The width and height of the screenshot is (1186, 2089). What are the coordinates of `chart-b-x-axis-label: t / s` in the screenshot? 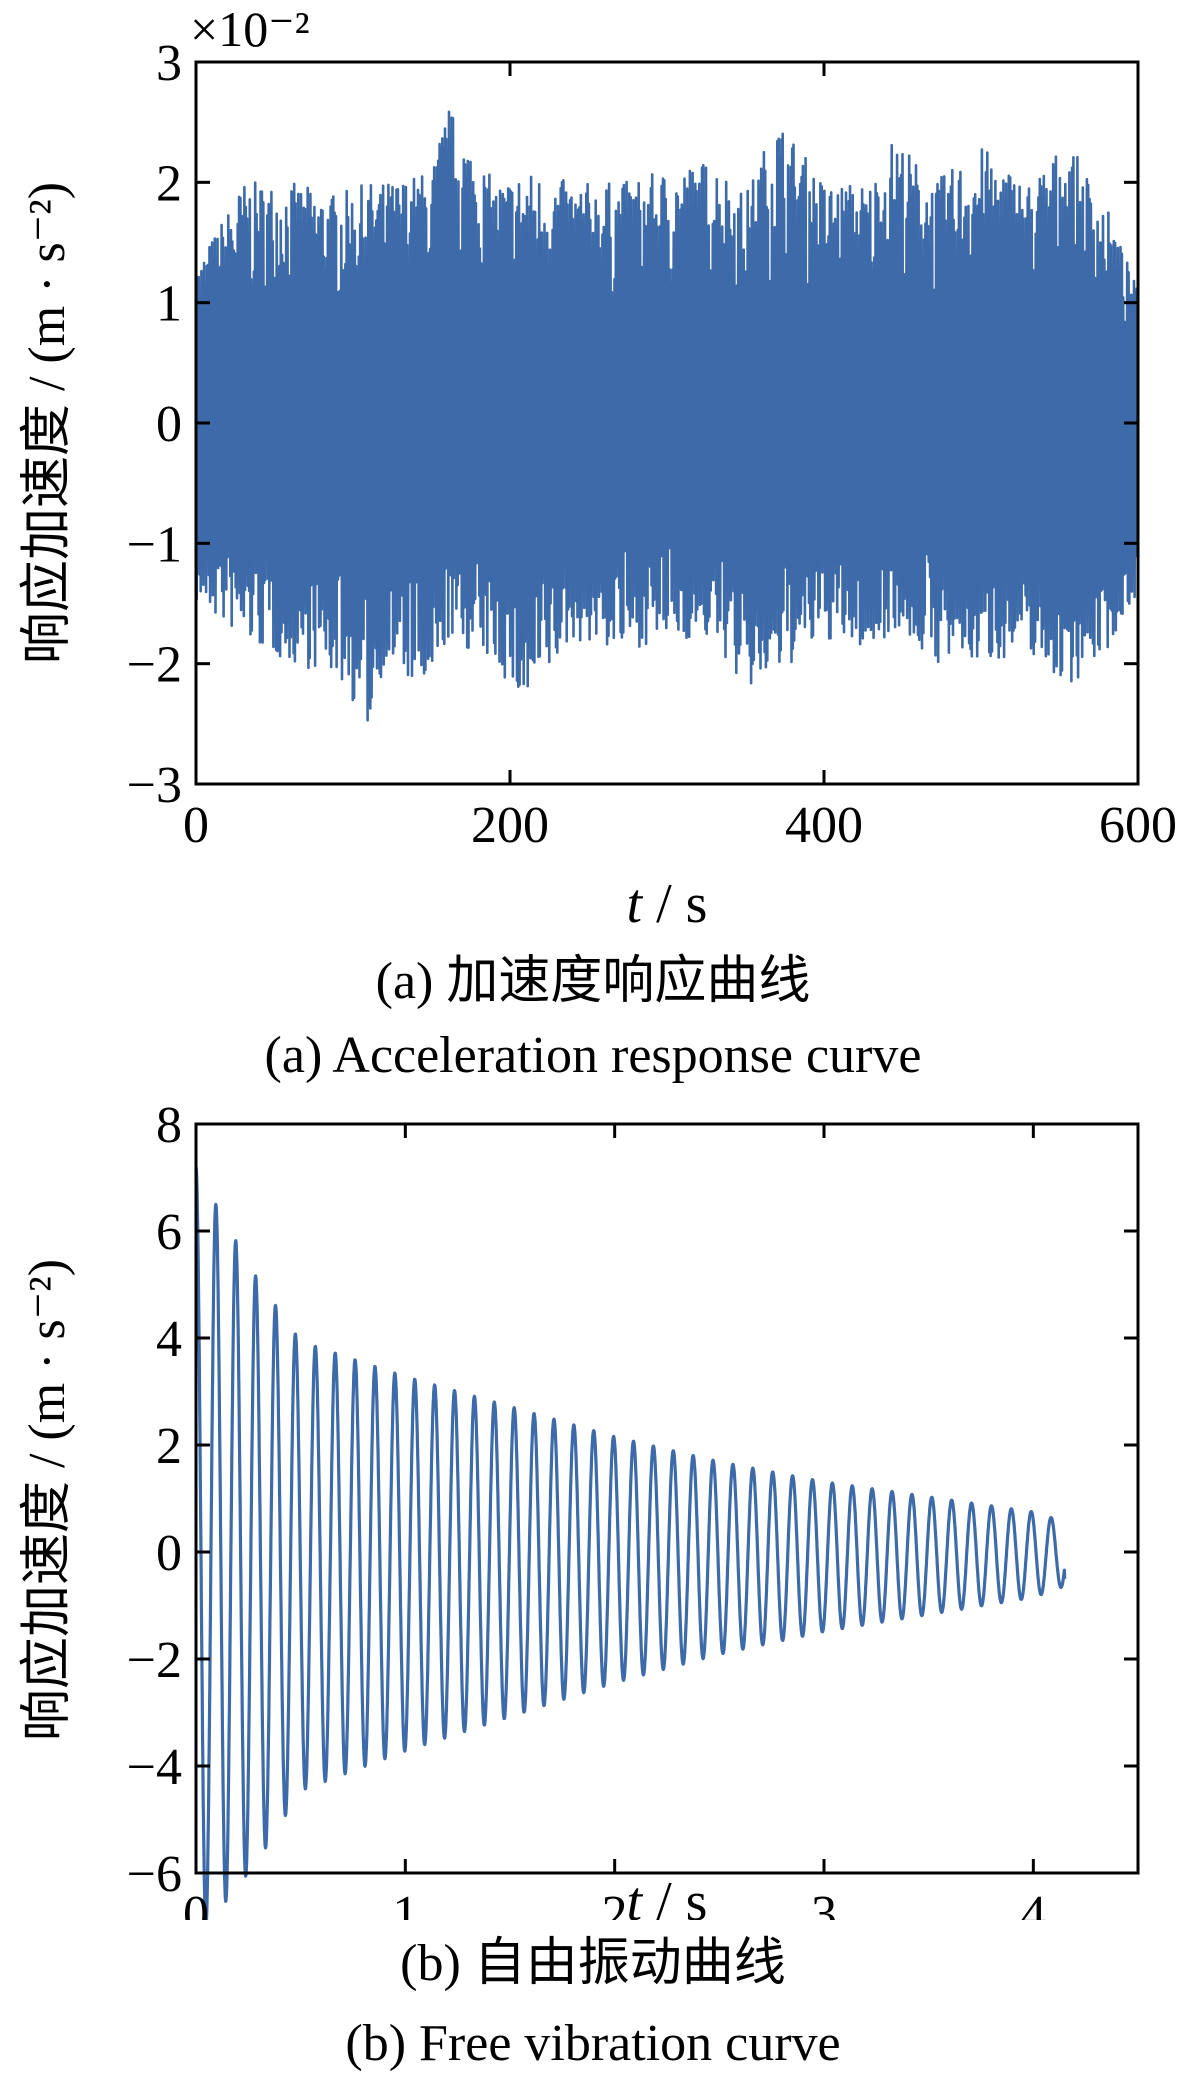 It's located at (667, 1895).